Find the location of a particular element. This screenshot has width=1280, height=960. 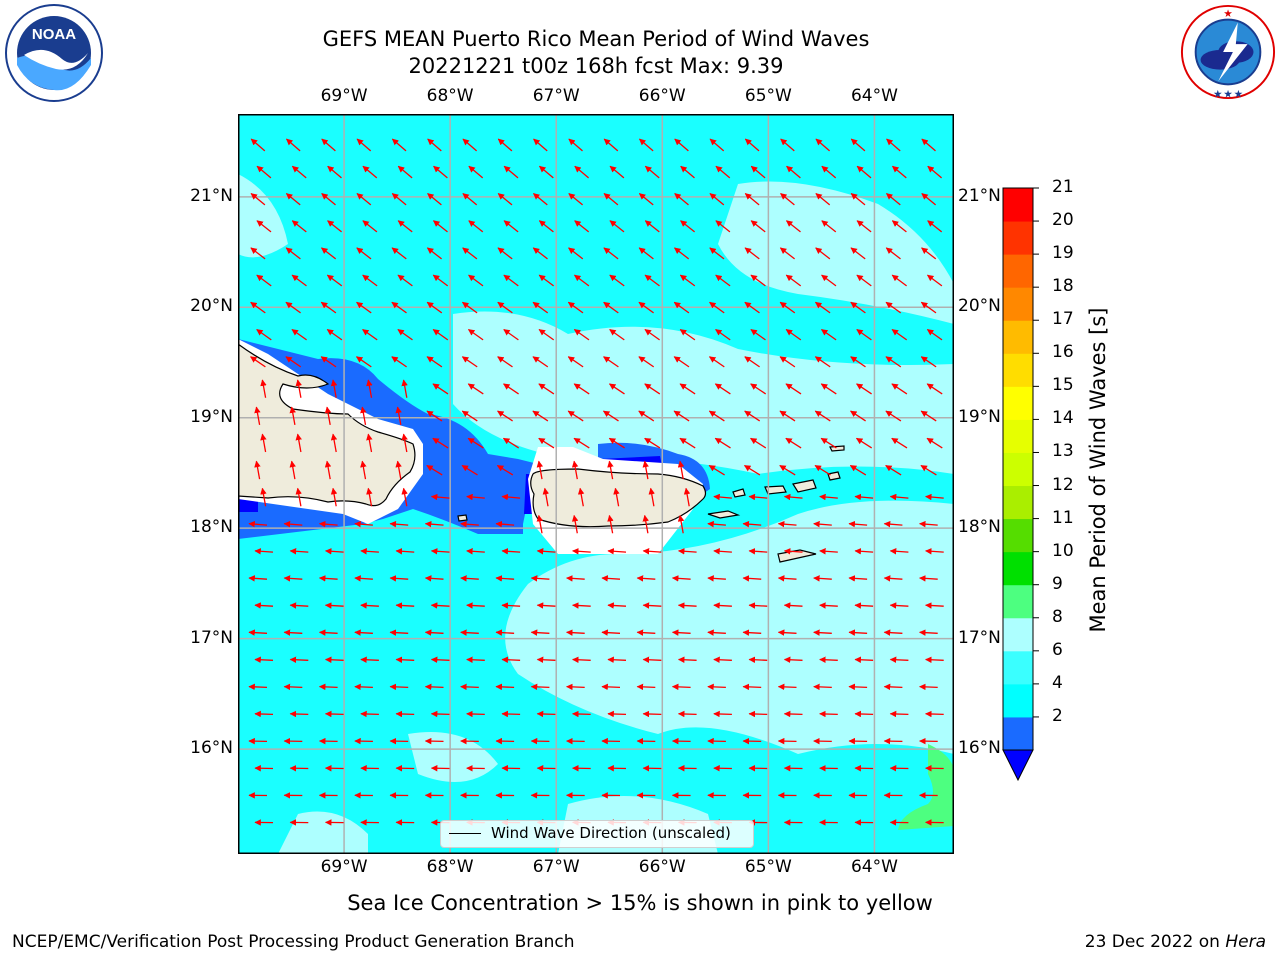

lon-label-bottom: 69°W is located at coordinates (344, 867).